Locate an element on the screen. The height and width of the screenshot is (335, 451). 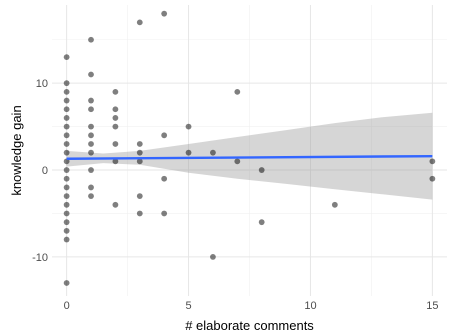
y-axis-tick-labels: -10 0 10 is located at coordinates (40, 171).